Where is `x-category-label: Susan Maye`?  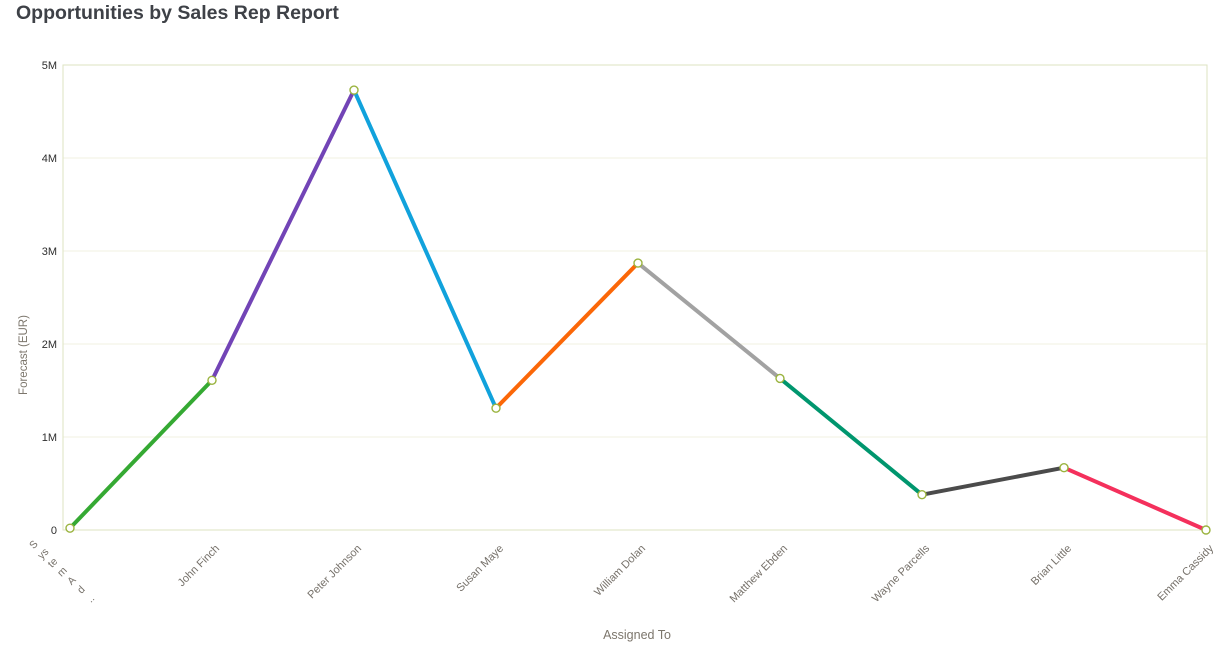
x-category-label: Susan Maye is located at coordinates (480, 569).